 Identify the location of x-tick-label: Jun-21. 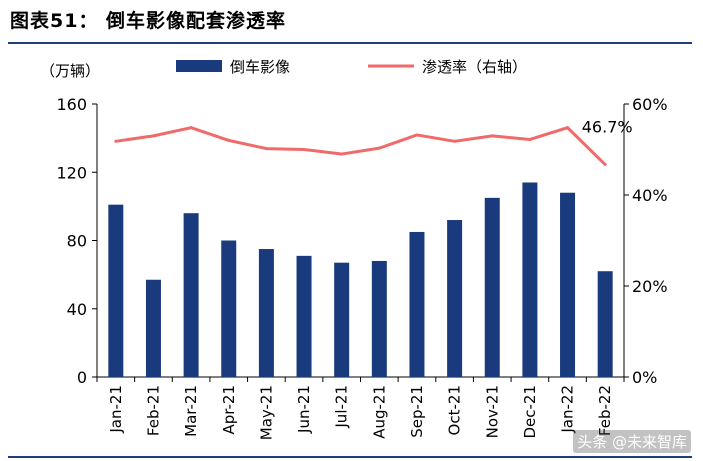
(304, 409).